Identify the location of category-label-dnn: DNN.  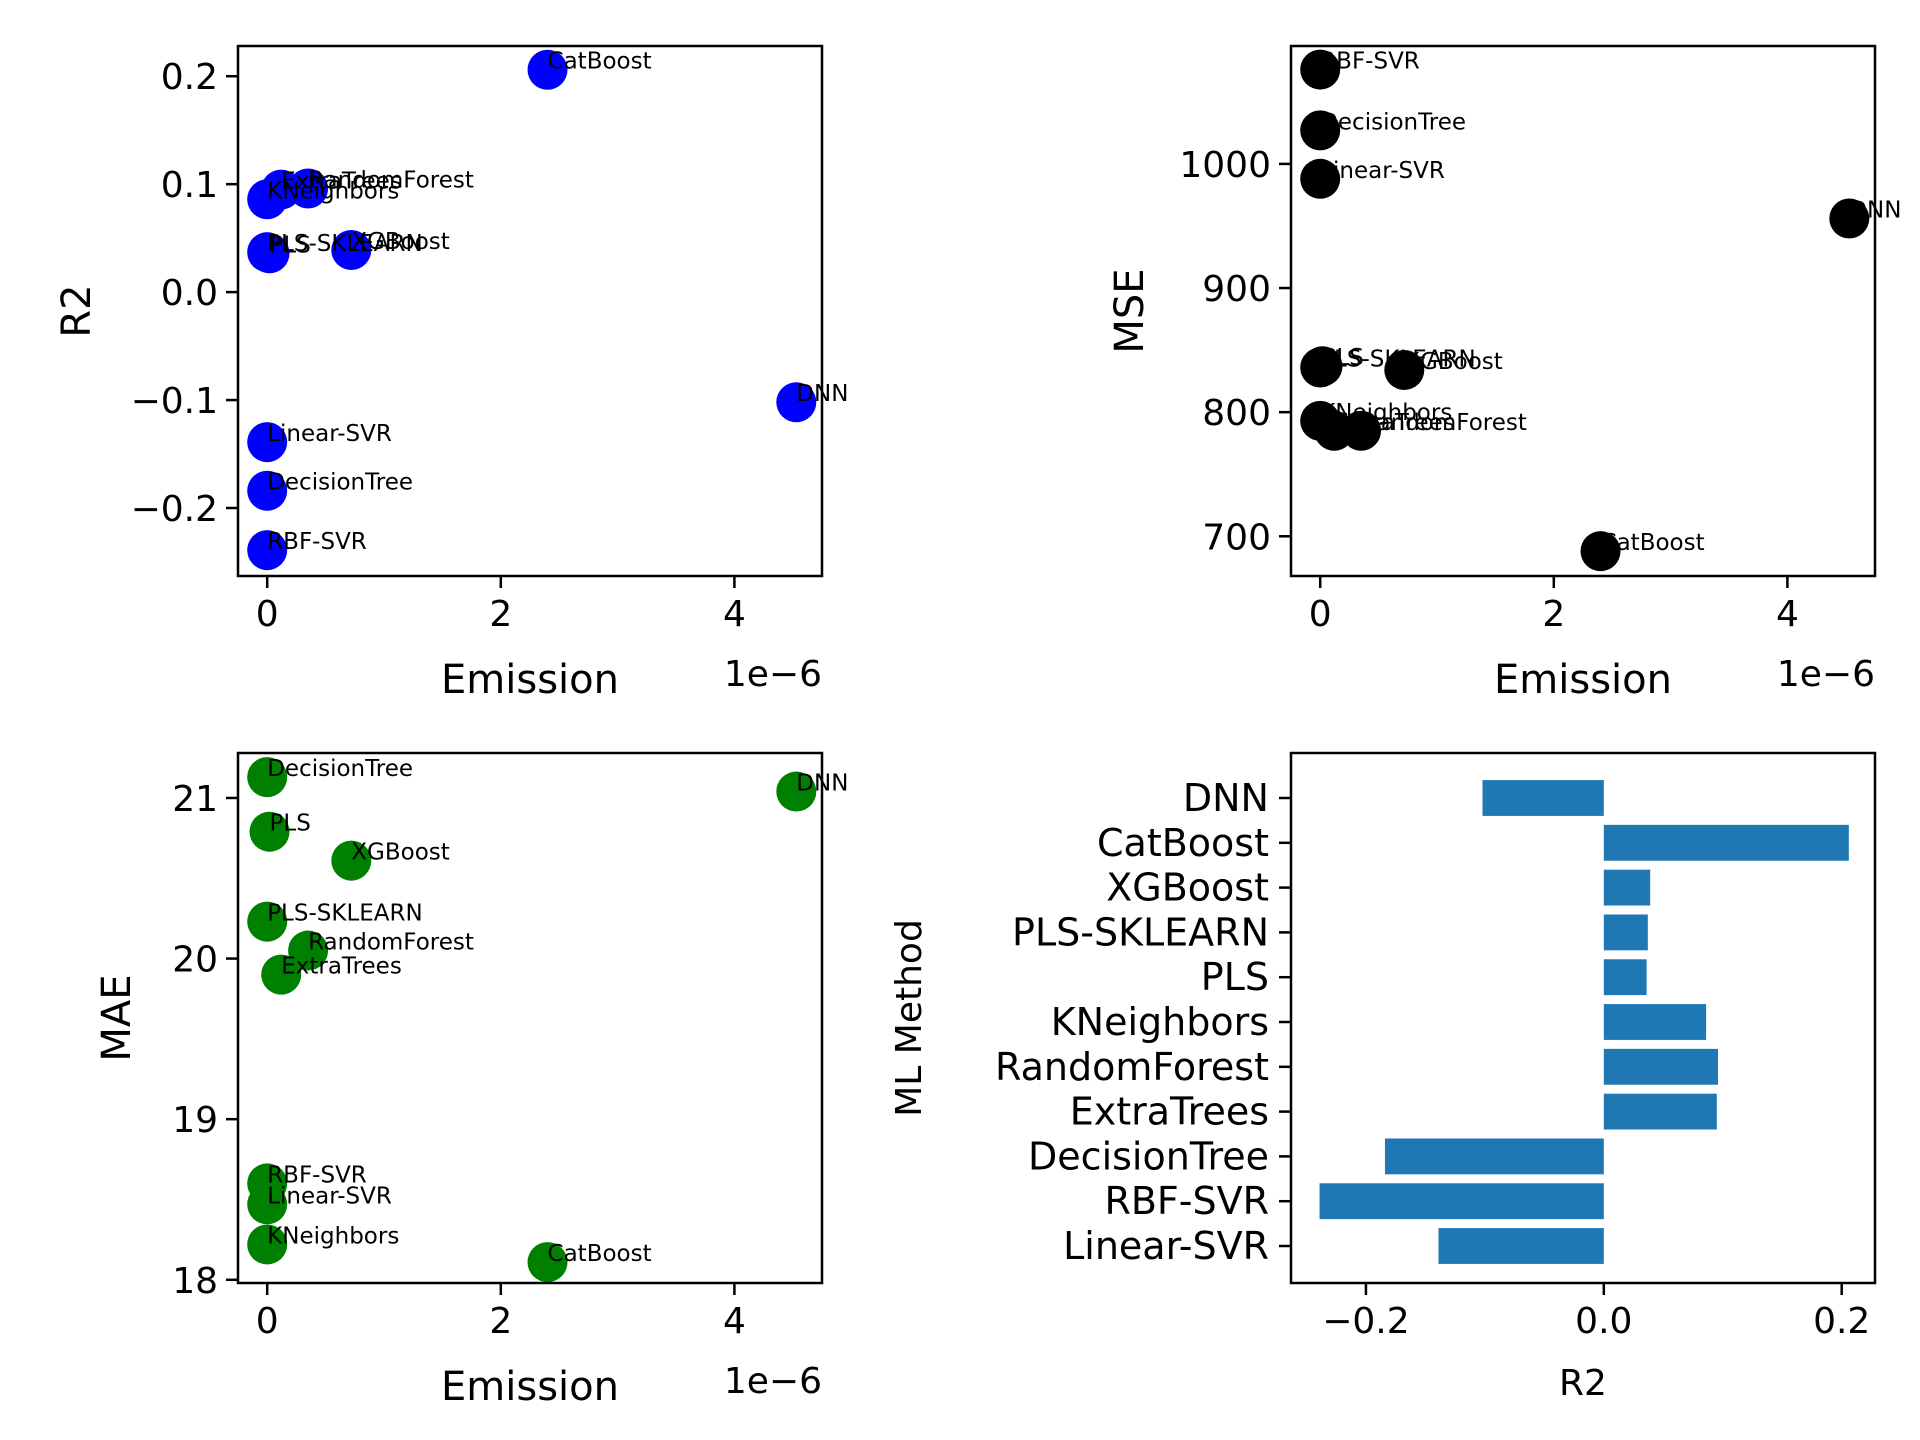
(1226, 798).